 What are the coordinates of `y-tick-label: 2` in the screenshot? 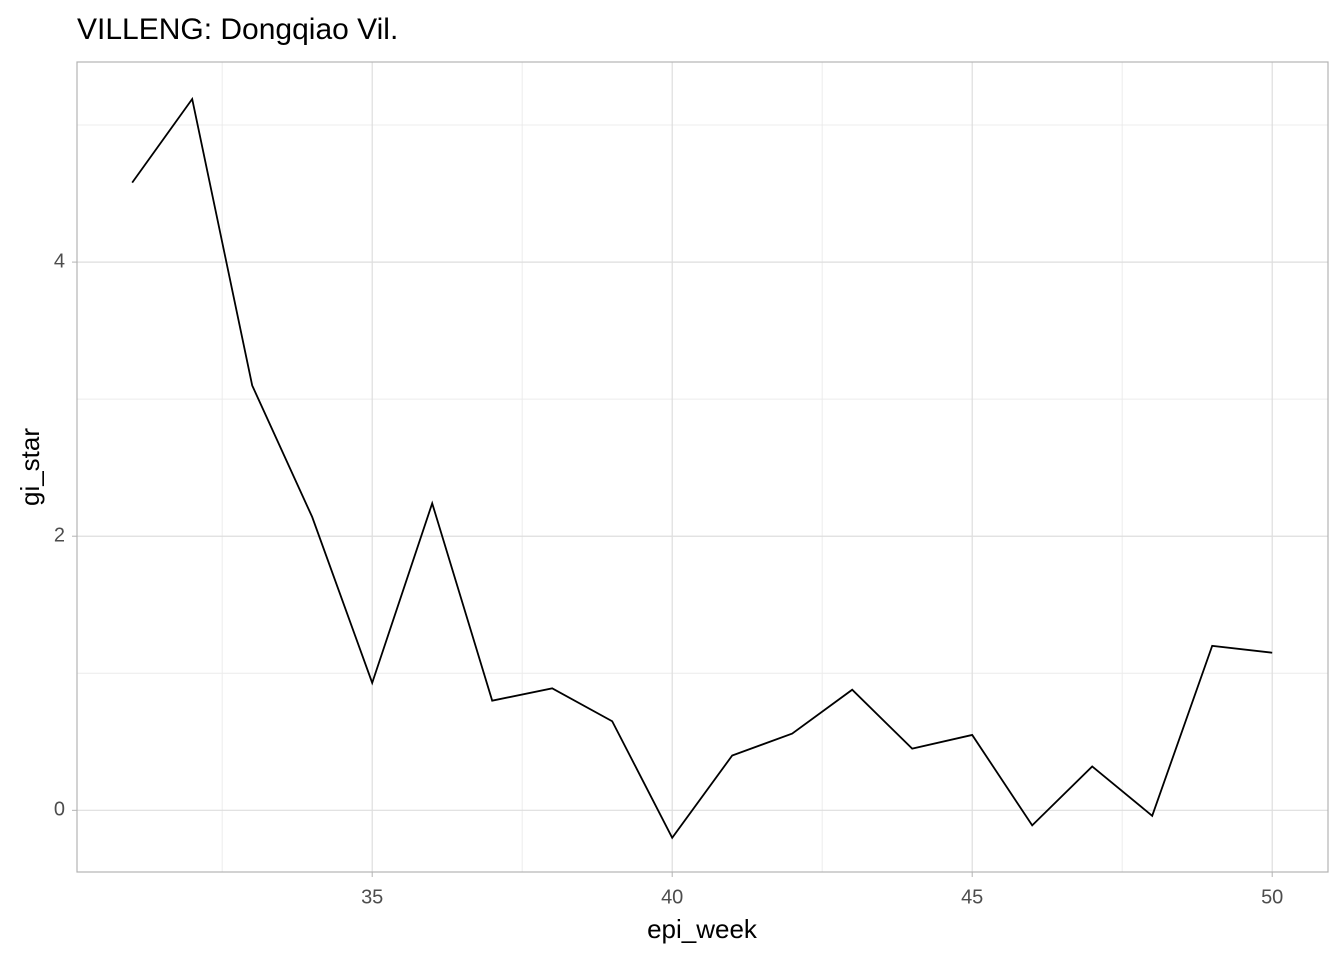 It's located at (59, 535).